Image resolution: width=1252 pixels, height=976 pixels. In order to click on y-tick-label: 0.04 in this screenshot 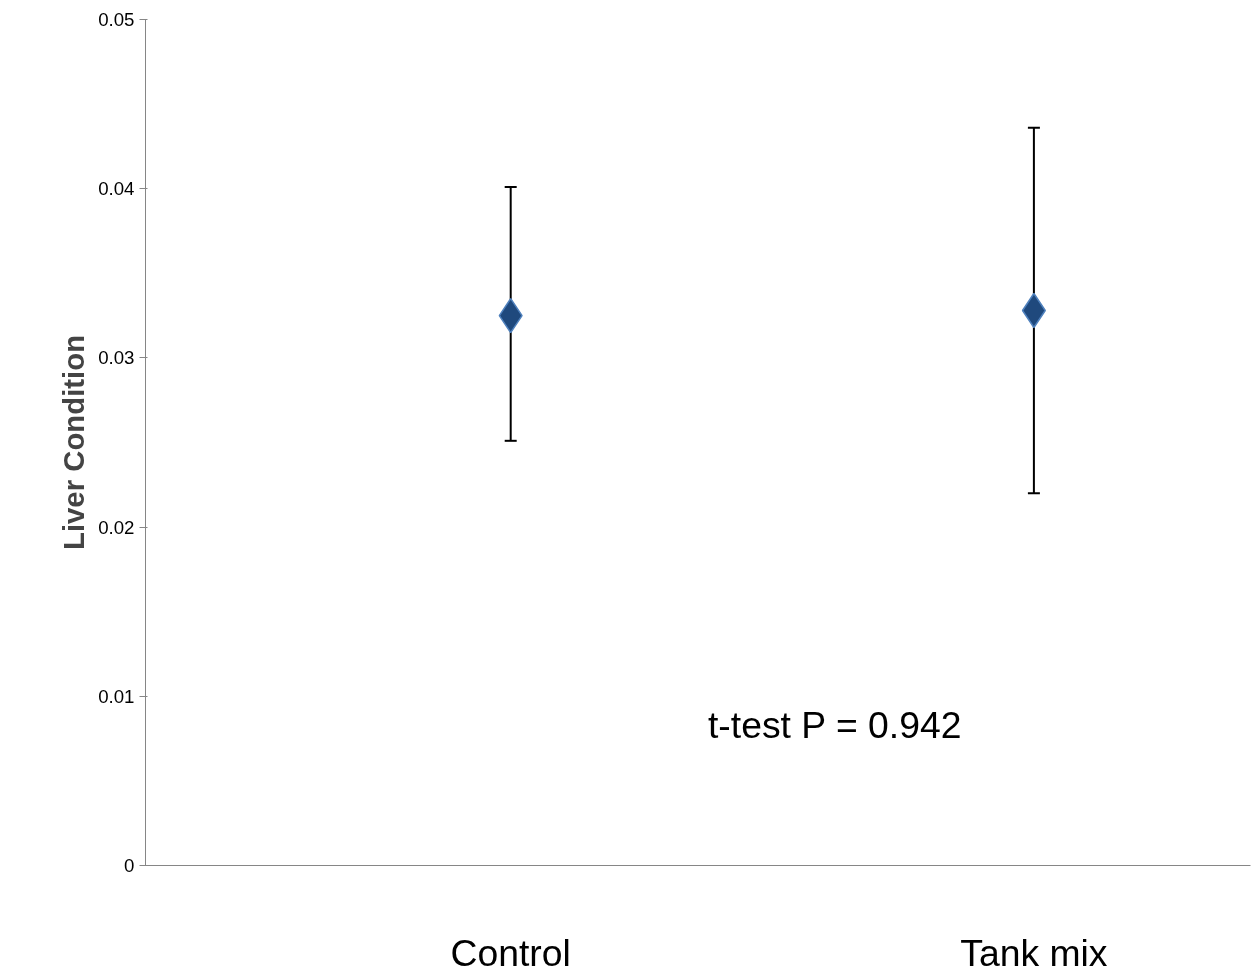, I will do `click(116, 189)`.